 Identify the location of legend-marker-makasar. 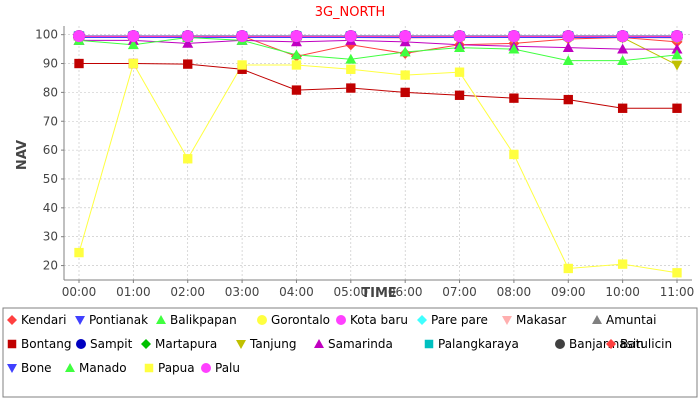
(507, 320).